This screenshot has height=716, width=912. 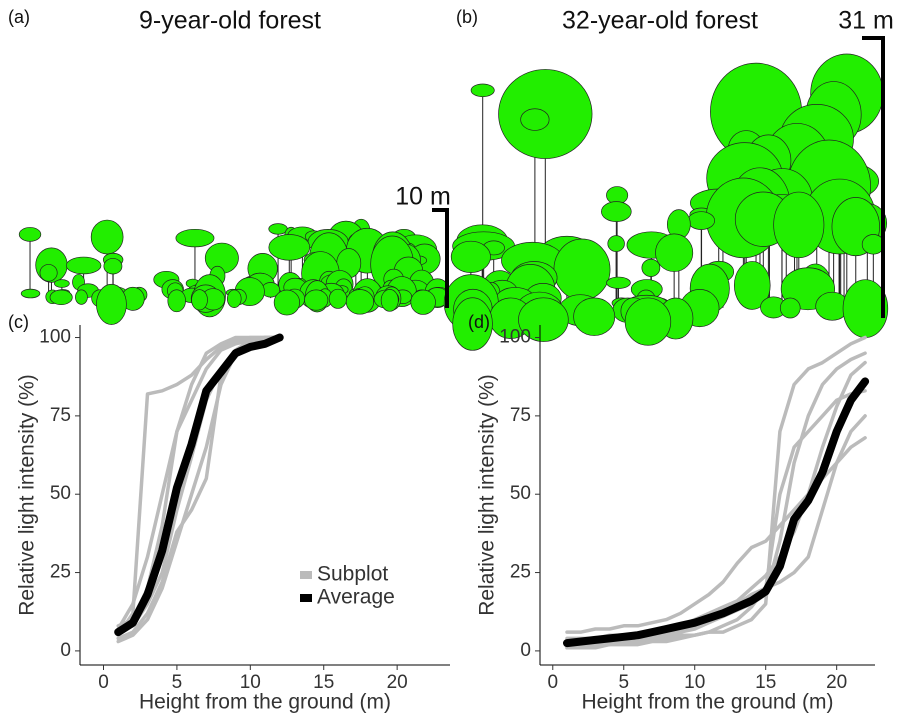 What do you see at coordinates (479, 322) in the screenshot?
I see `panel-label: (d)` at bounding box center [479, 322].